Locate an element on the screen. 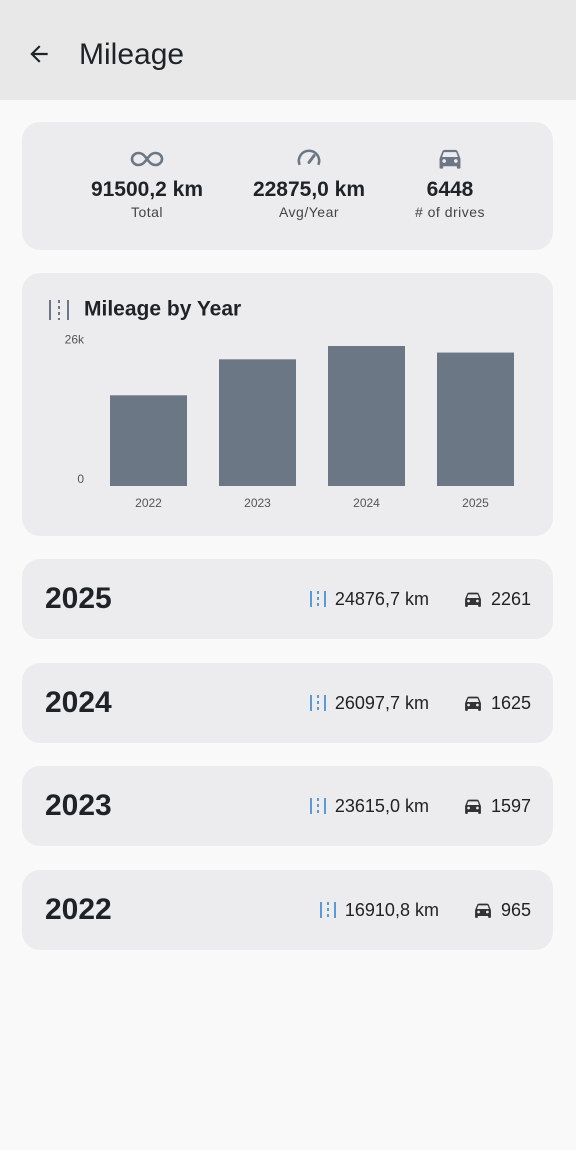 This screenshot has height=1150, width=576. drives: 965 is located at coordinates (502, 910).